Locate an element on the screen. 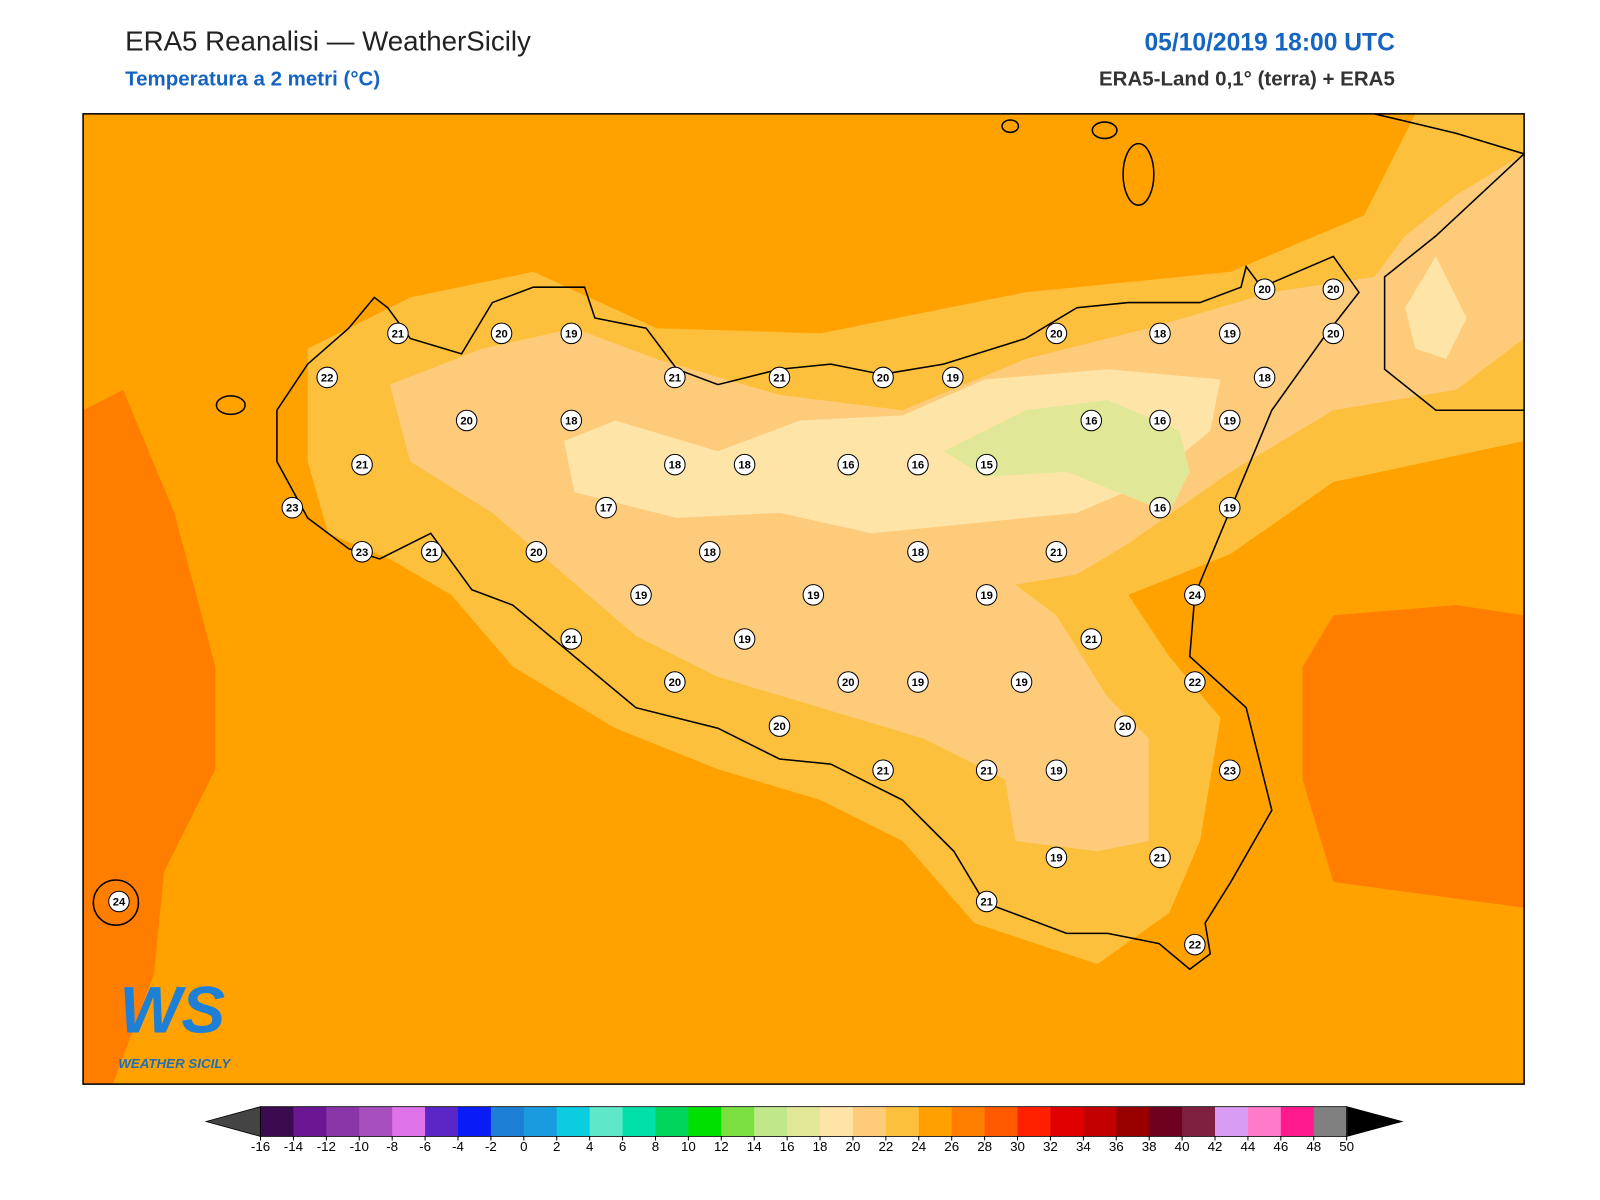 The height and width of the screenshot is (1200, 1600). station-value: 17 is located at coordinates (606, 509).